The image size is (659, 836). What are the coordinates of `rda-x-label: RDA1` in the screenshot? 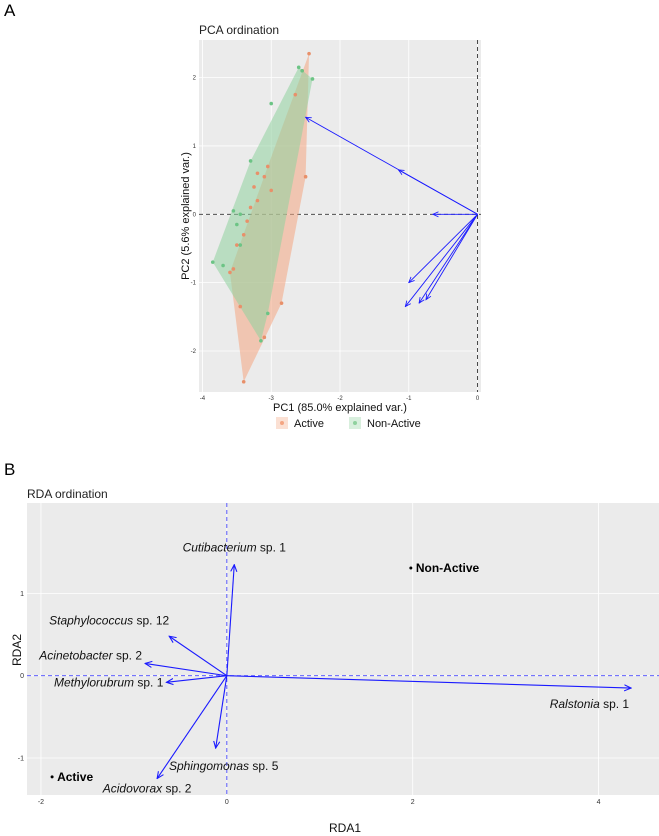 It's located at (345, 828).